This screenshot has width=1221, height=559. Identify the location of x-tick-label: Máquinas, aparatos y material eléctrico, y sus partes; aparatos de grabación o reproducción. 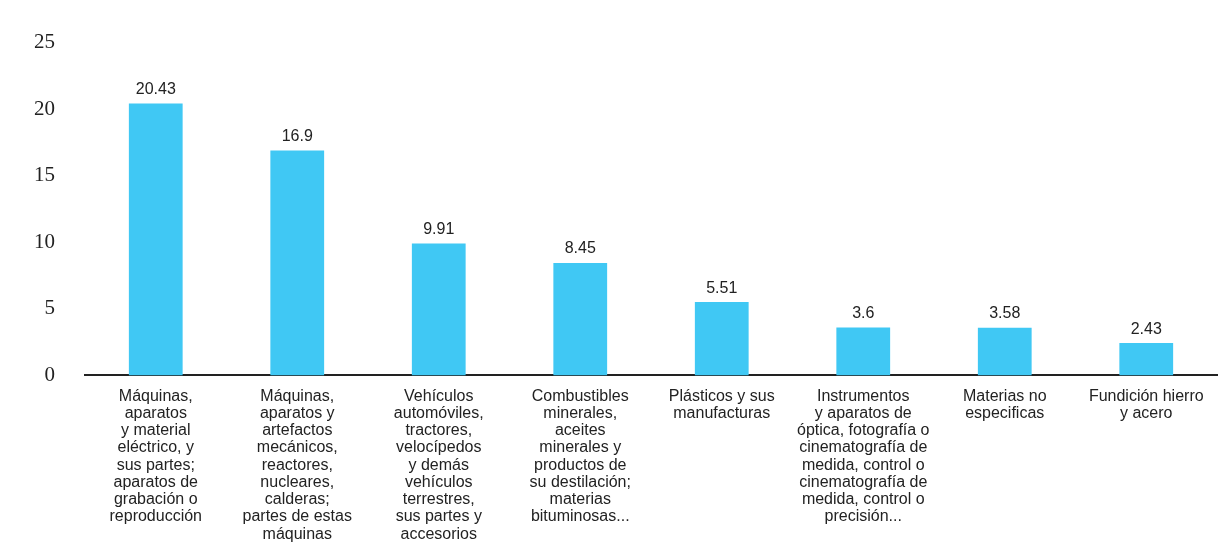
(155, 455).